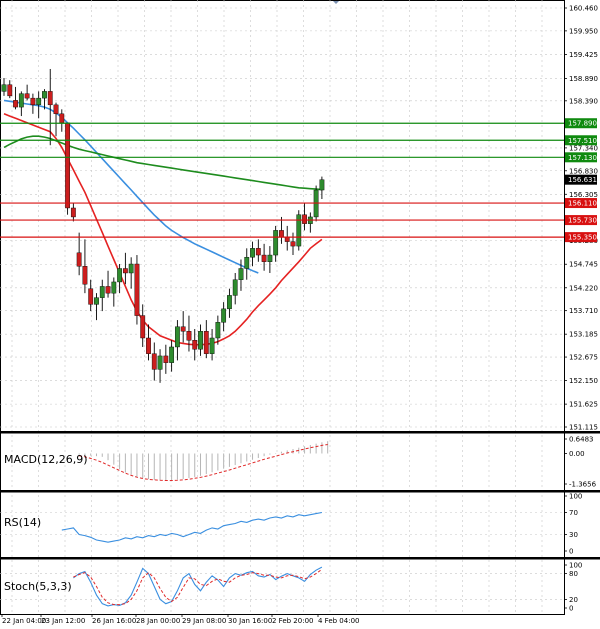 The image size is (600, 629). What do you see at coordinates (198, 587) in the screenshot?
I see `stoch-signal-line` at bounding box center [198, 587].